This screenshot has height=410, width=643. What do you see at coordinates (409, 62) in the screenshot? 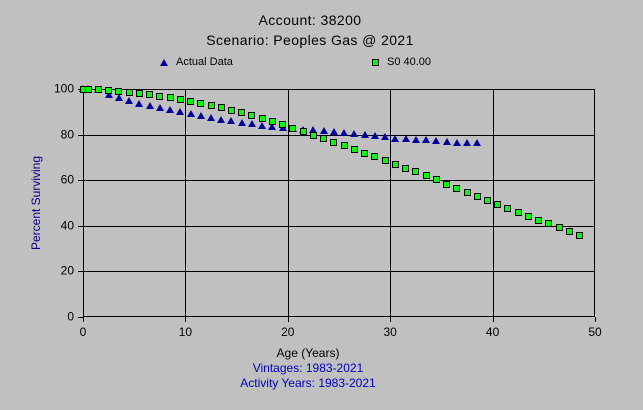
I see `legend-label-s0-curve: S0 40.00` at bounding box center [409, 62].